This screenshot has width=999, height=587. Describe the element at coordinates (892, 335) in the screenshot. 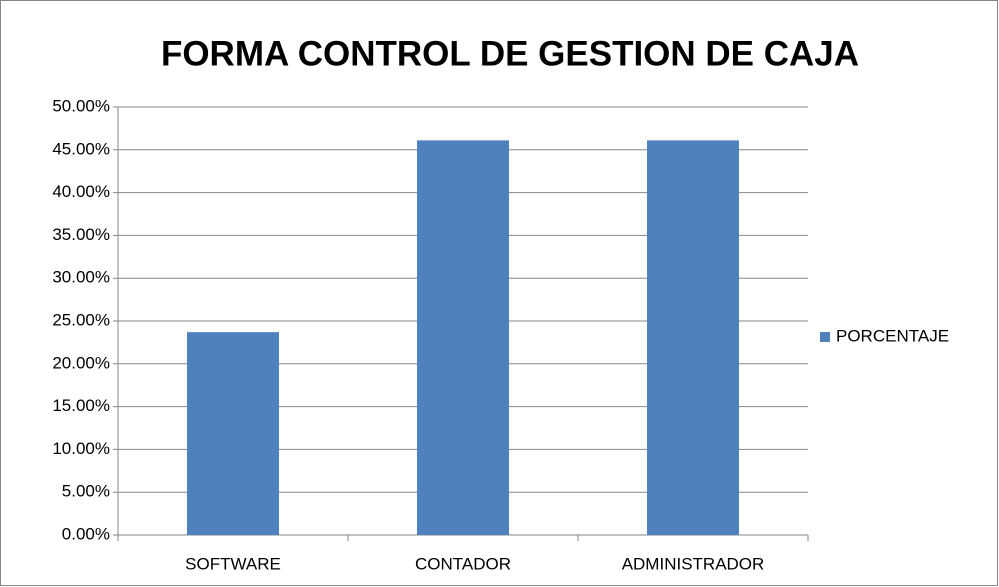

I see `legend-label: PORCENTAJE` at that location.